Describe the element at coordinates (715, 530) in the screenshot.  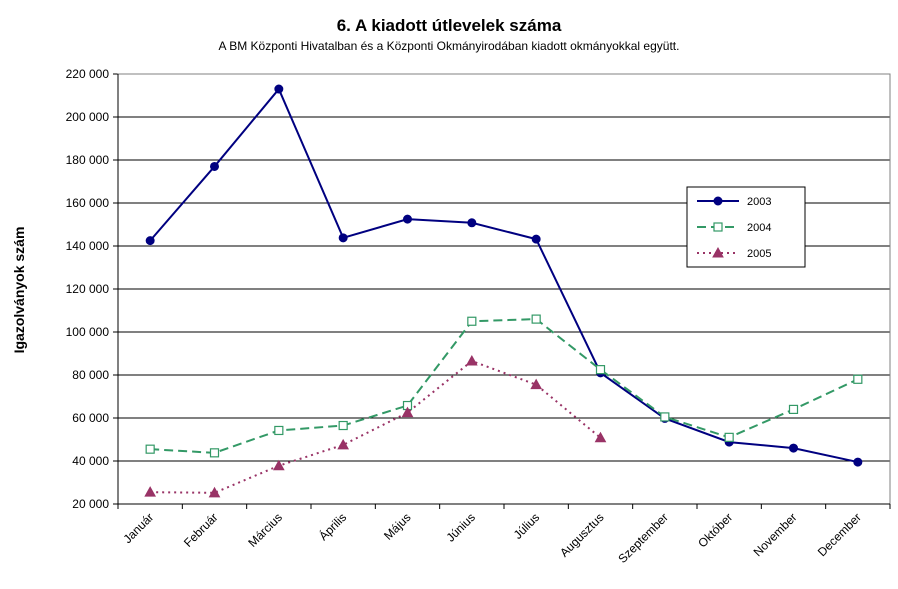
I see `x-tick-label: Október` at that location.